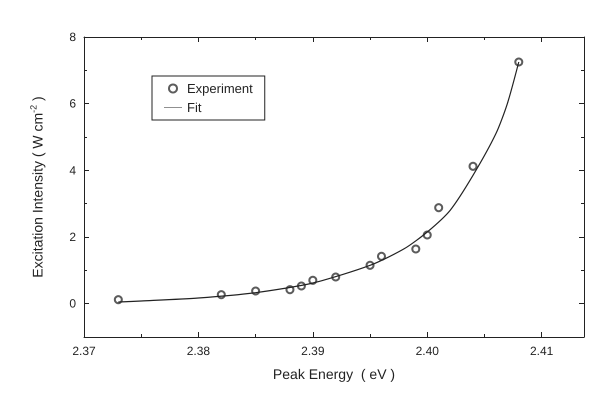 The image size is (599, 404). What do you see at coordinates (72, 170) in the screenshot?
I see `y-tick-label: 4` at bounding box center [72, 170].